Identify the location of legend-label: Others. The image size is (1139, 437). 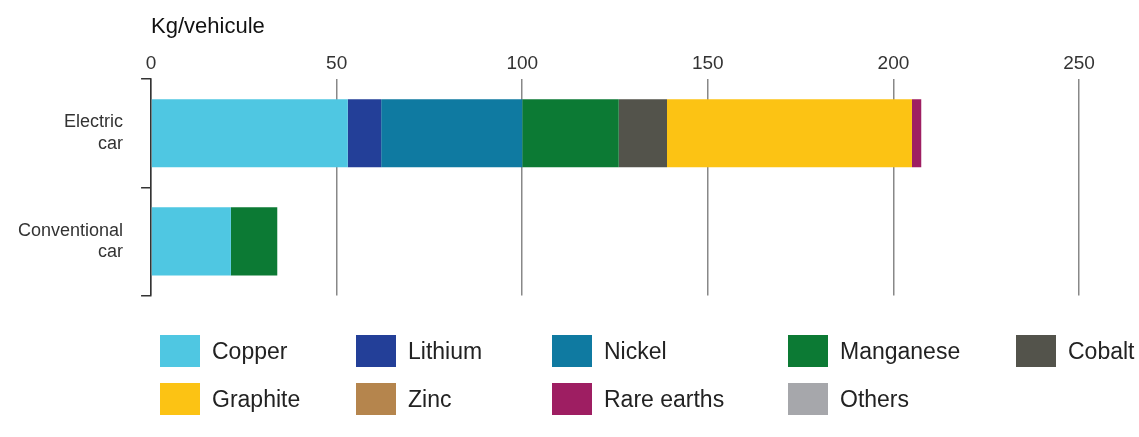
(875, 399).